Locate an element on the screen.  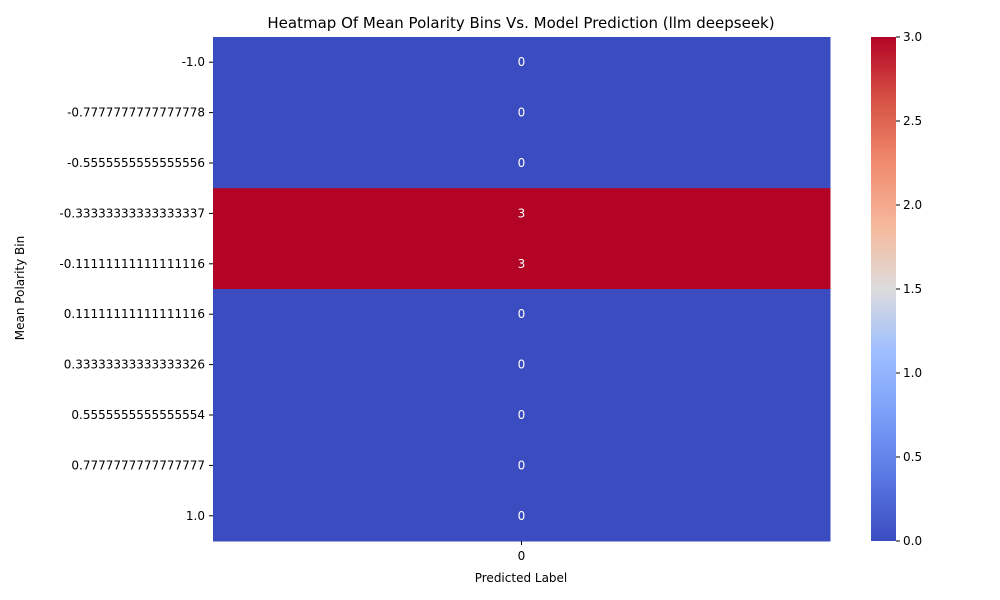
colorbar-ticks: 0.0 0.5 1.0 1.5 2.0 2.5 3.0 is located at coordinates (909, 289).